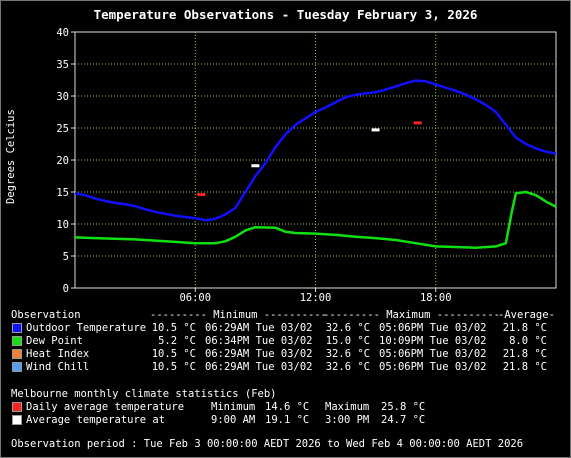 This screenshot has height=458, width=571. What do you see at coordinates (62, 225) in the screenshot?
I see `y-tick-label: 10` at bounding box center [62, 225].